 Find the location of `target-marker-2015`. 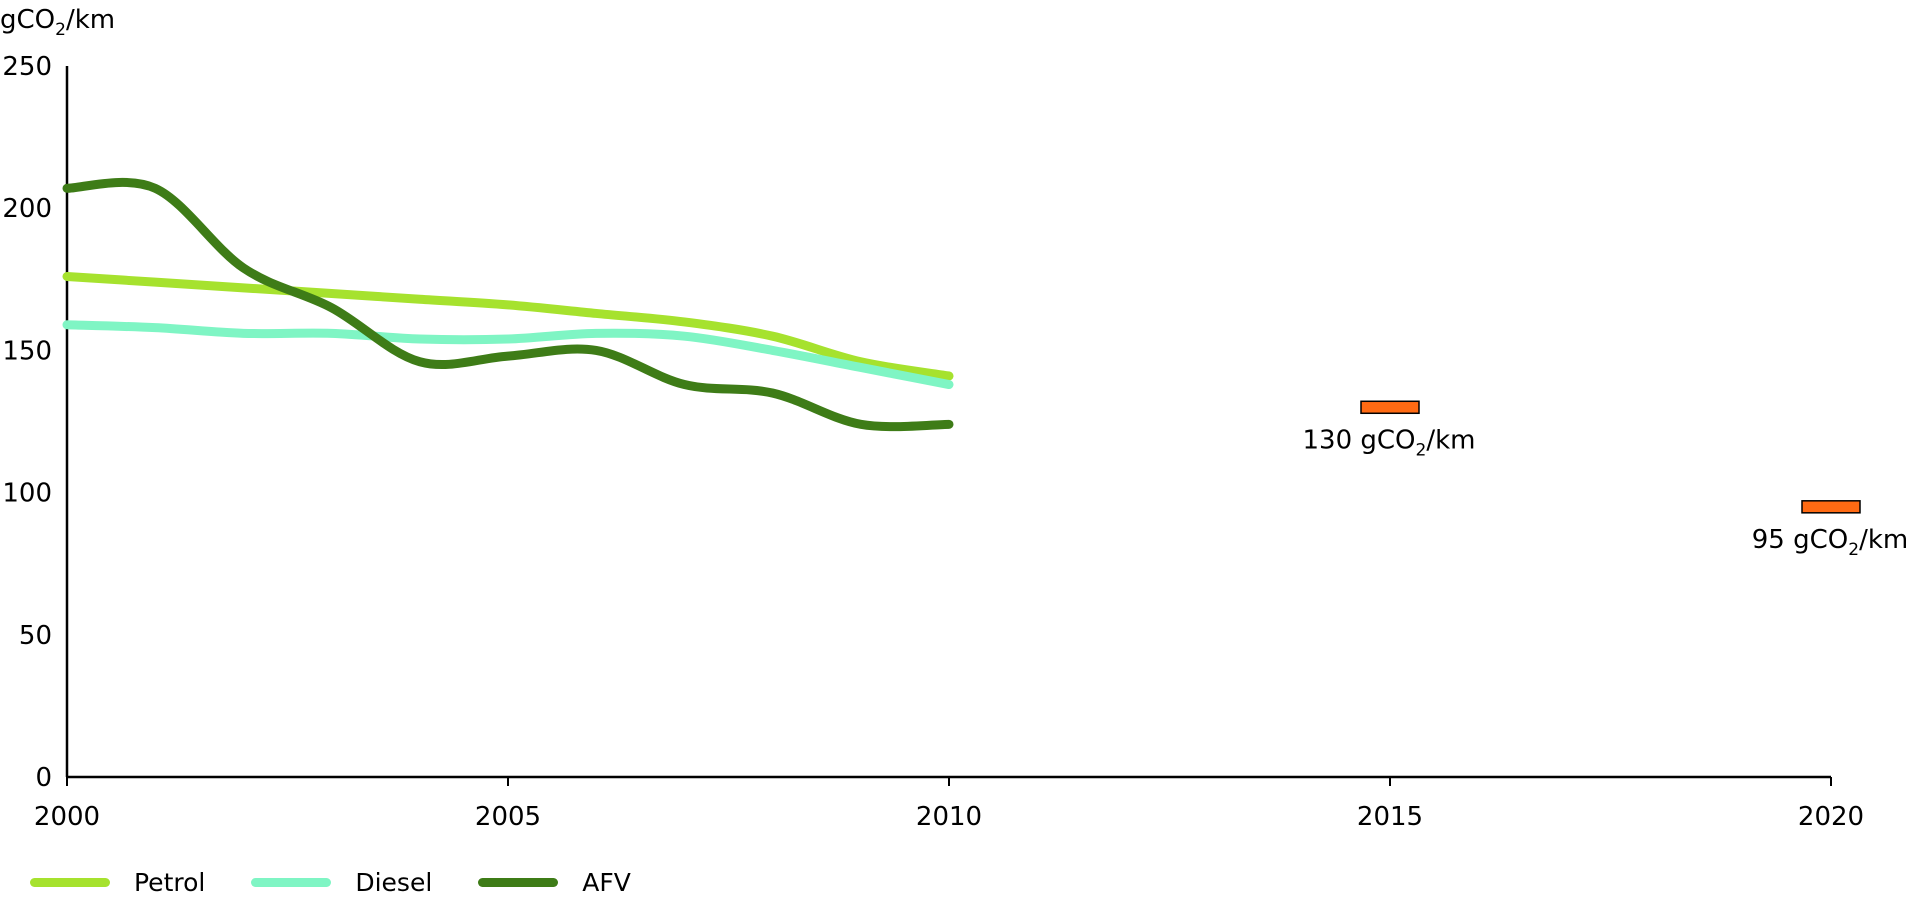

target-marker-2015 is located at coordinates (1390, 407).